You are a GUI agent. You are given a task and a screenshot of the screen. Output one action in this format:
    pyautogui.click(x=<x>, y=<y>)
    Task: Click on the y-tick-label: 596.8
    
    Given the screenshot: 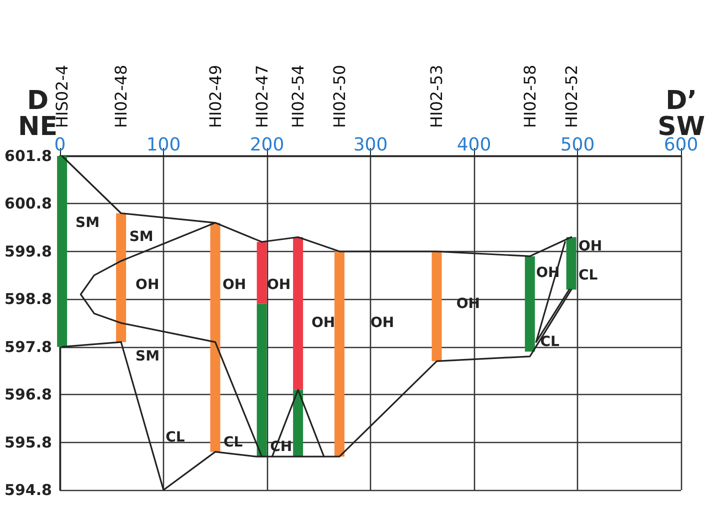 What is the action you would take?
    pyautogui.click(x=28, y=395)
    